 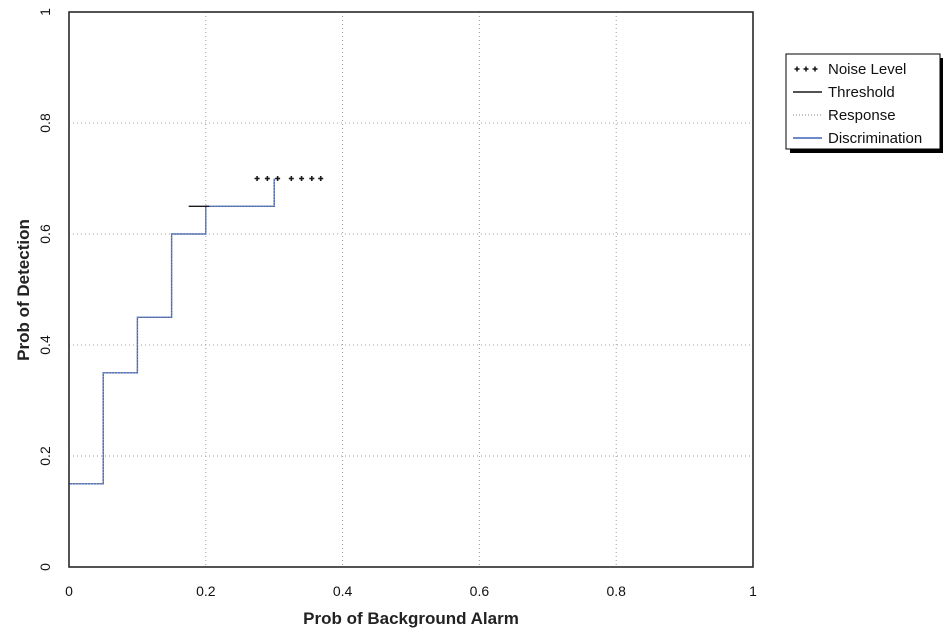 What do you see at coordinates (45, 456) in the screenshot?
I see `y-tick-label: 0.2` at bounding box center [45, 456].